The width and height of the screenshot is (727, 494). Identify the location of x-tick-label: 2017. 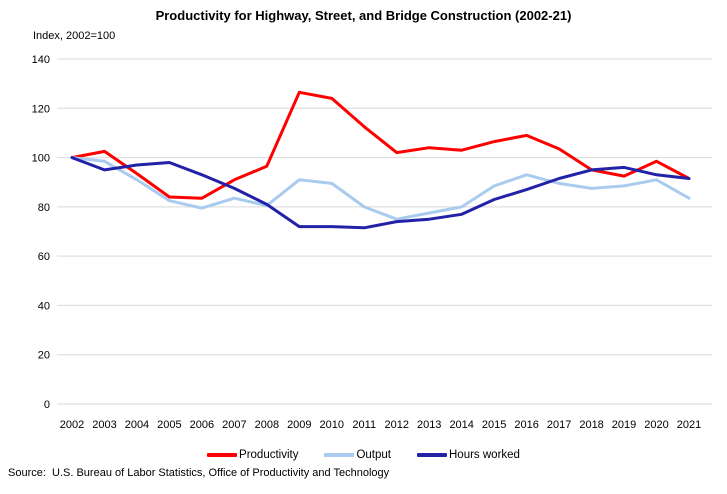
(559, 425).